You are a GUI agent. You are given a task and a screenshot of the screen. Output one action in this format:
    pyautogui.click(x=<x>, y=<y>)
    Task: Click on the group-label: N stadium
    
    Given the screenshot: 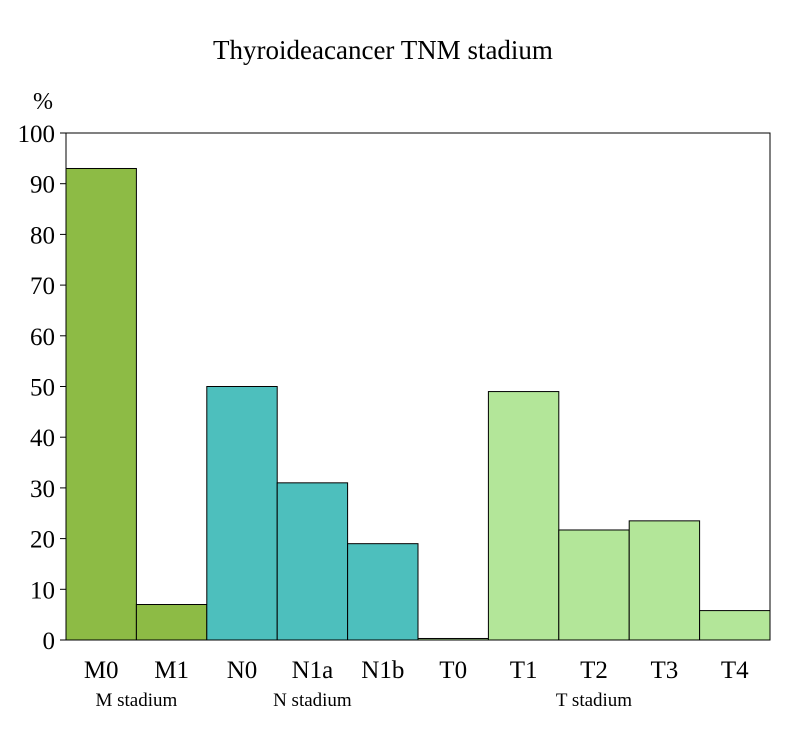 What is the action you would take?
    pyautogui.click(x=312, y=700)
    